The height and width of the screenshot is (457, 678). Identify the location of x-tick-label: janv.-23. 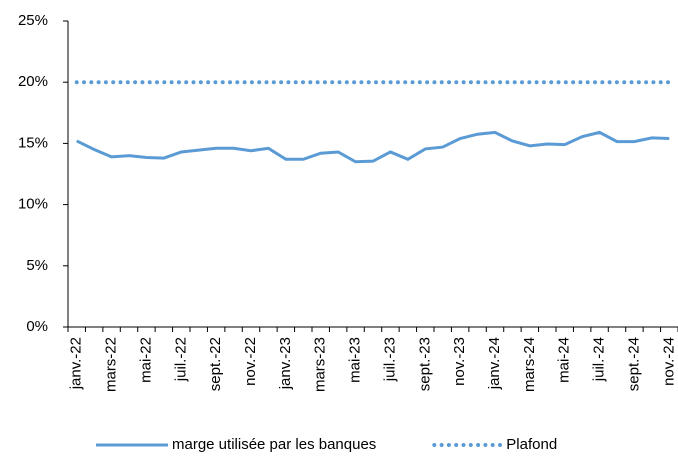
(285, 363).